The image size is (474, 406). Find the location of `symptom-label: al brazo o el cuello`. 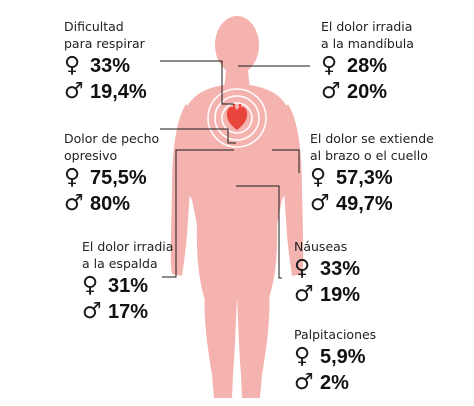

symptom-label: al brazo o el cuello is located at coordinates (369, 155).